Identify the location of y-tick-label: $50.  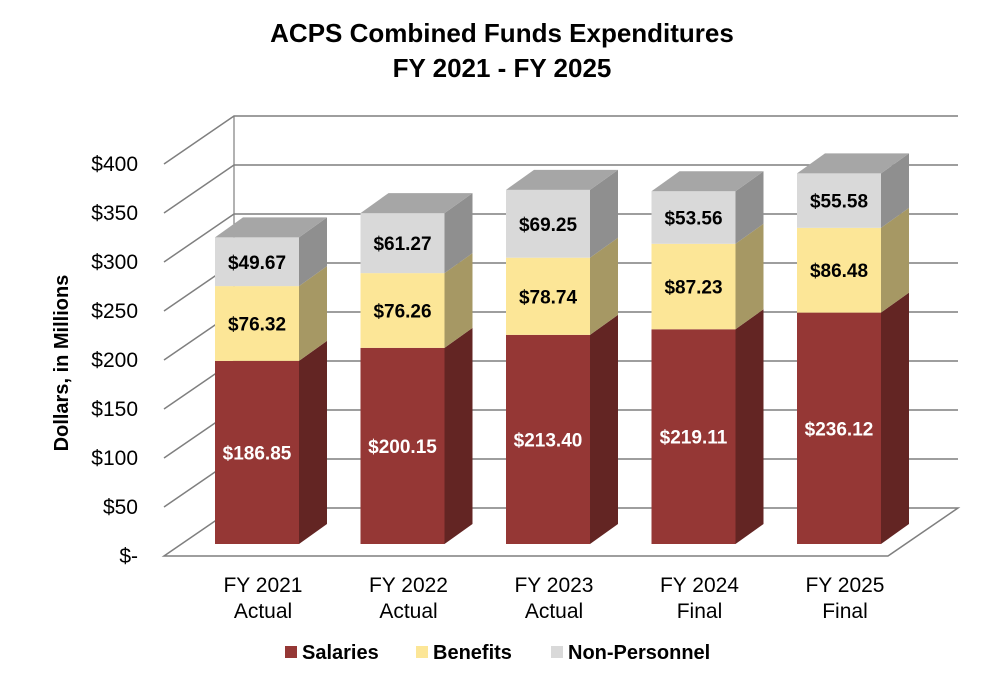
(120, 507).